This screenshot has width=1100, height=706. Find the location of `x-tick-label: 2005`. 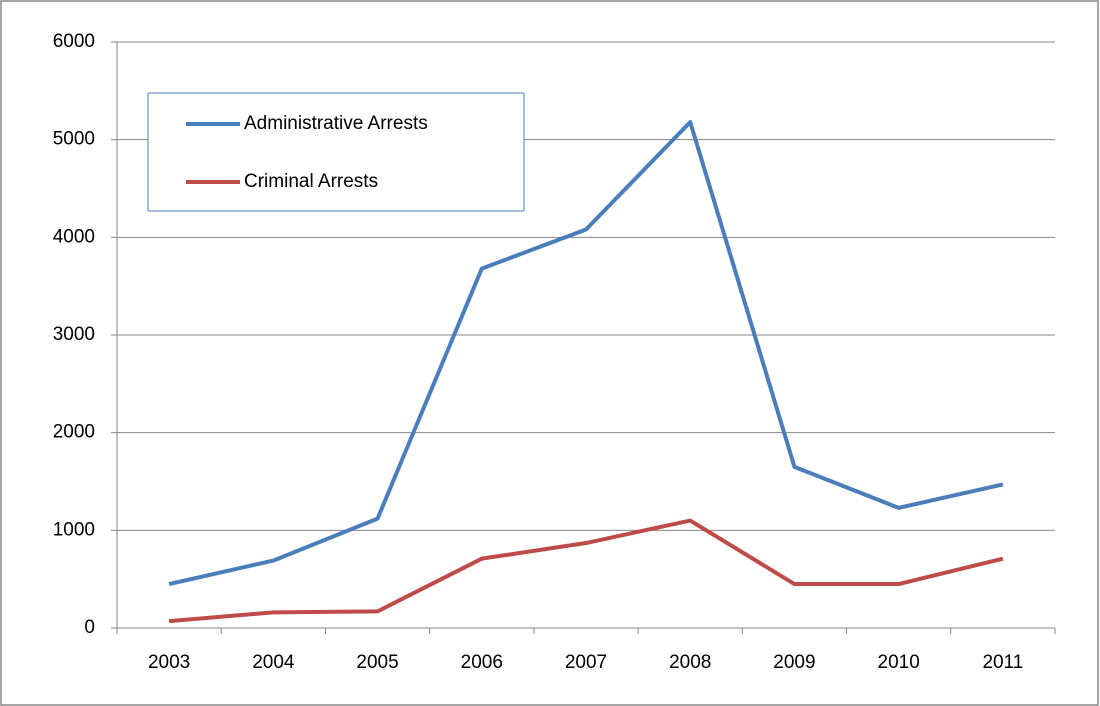

x-tick-label: 2005 is located at coordinates (377, 662).